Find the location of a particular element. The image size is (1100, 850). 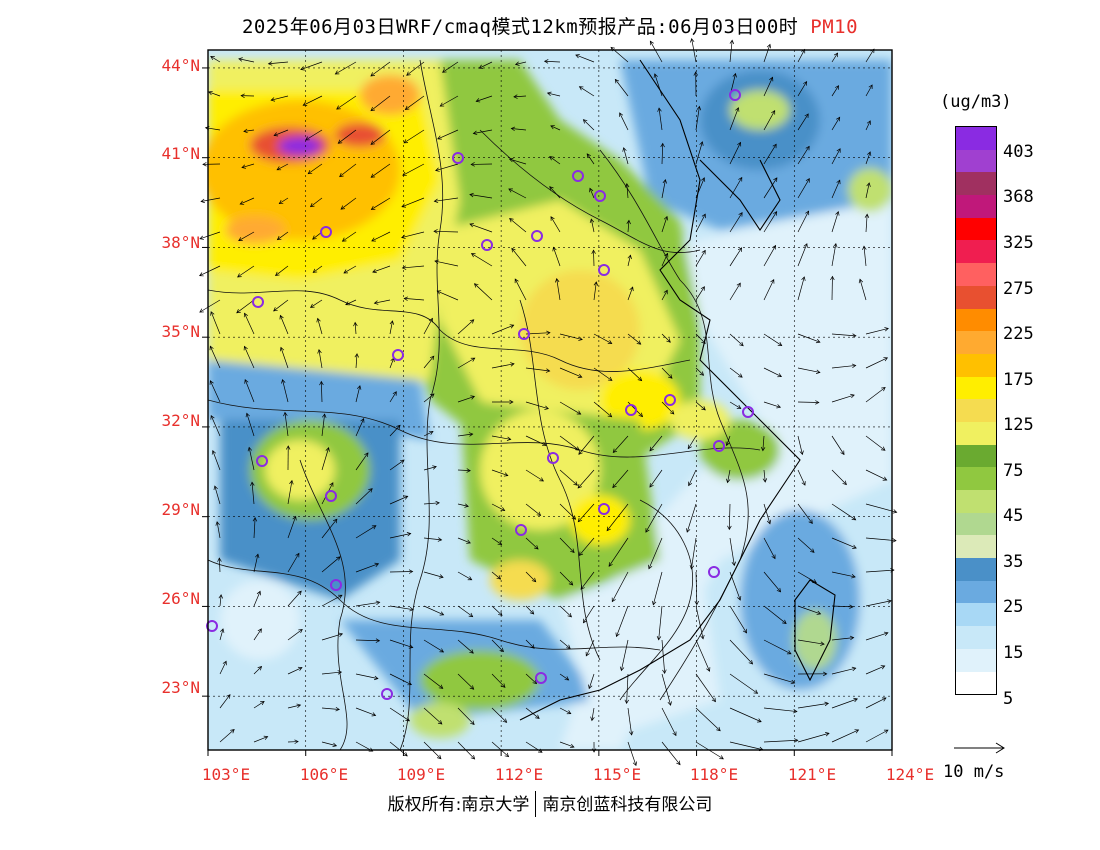

lon-label-115: 115°E is located at coordinates (617, 774).